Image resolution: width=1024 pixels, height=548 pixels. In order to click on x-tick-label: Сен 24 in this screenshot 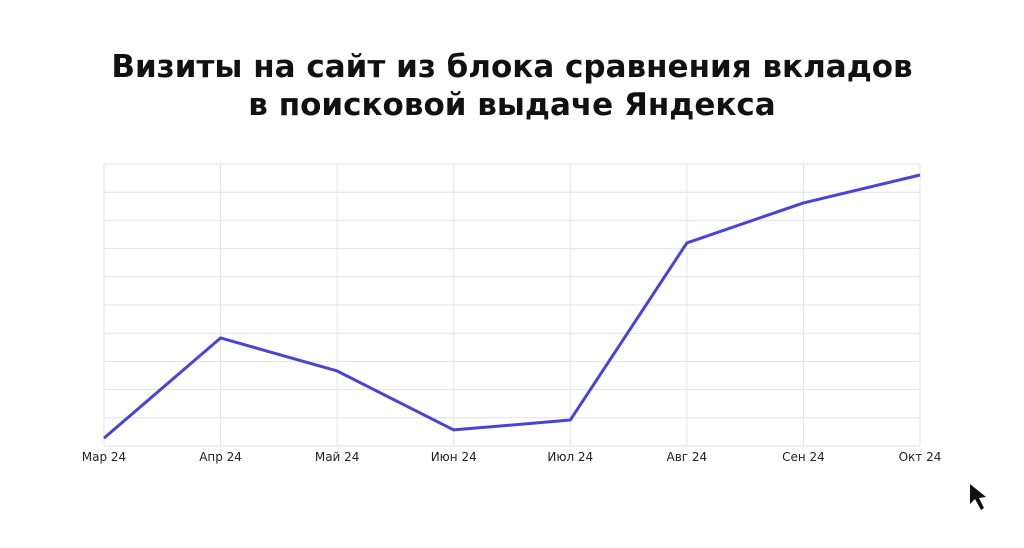, I will do `click(803, 457)`.